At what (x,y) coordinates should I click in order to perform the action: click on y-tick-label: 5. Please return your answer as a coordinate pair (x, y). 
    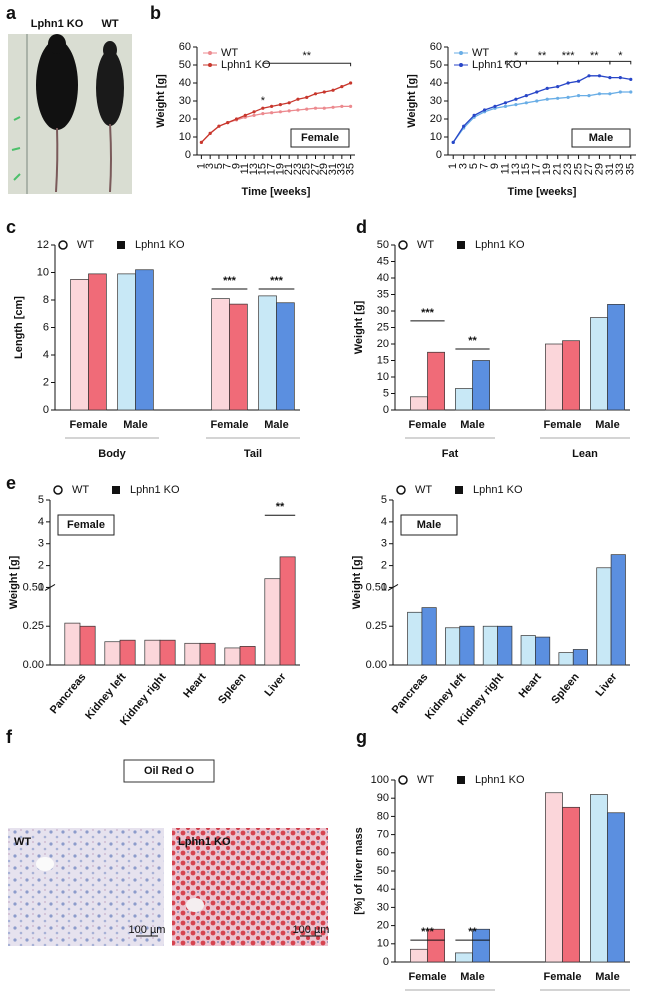
    Looking at the image, I should click on (41, 500).